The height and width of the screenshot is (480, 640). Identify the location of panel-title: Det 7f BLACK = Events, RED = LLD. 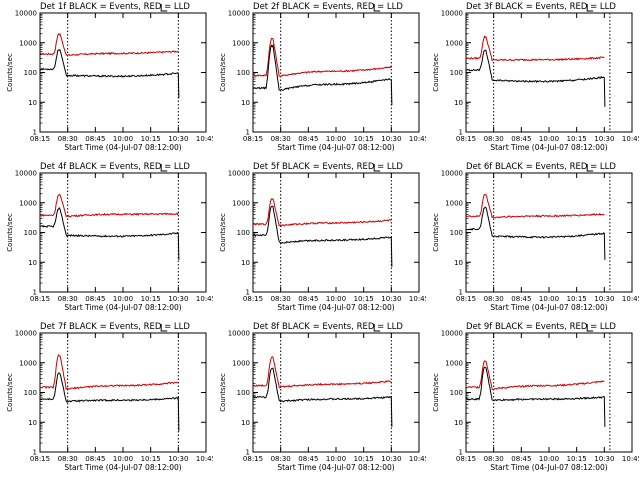
(115, 327).